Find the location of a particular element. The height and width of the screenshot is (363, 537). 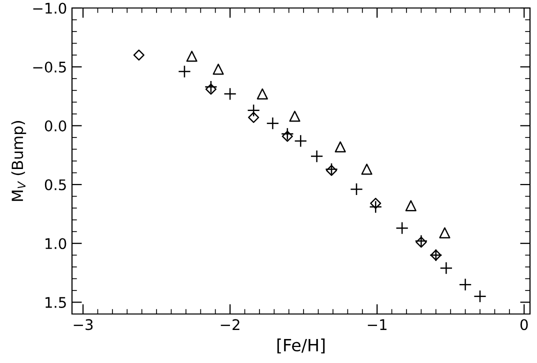

y-tick-label: −0.5 is located at coordinates (49, 67).